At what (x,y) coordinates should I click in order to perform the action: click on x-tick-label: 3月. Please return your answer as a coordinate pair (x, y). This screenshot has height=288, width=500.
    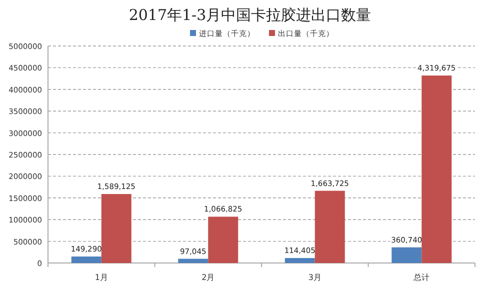
    Looking at the image, I should click on (315, 277).